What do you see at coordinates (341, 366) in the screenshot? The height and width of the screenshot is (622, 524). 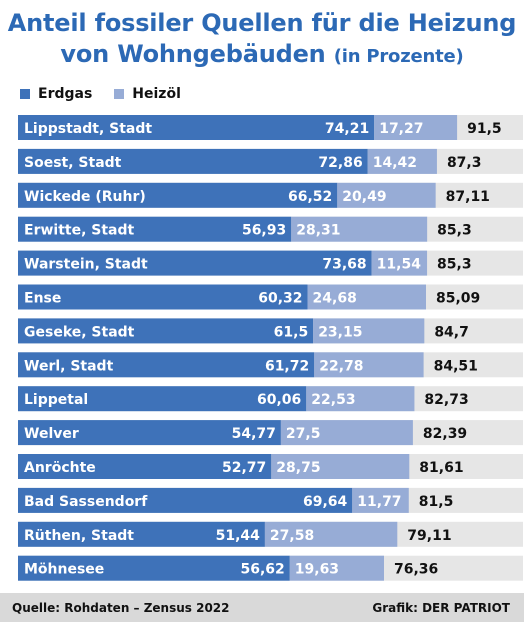 I see `heizoel-value-label: 22,78` at bounding box center [341, 366].